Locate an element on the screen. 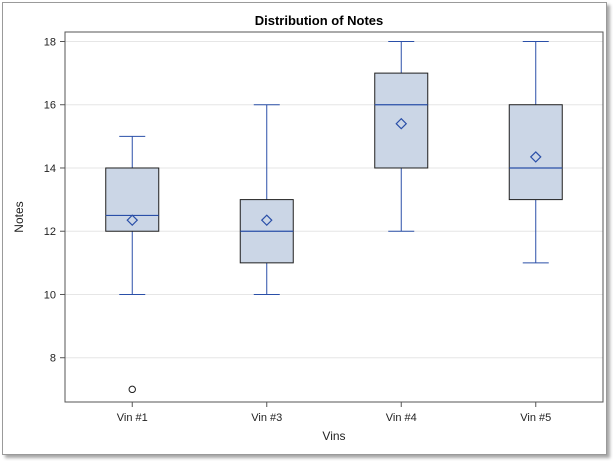 This screenshot has width=613, height=461. y-tick-label-14: 14 is located at coordinates (50, 169).